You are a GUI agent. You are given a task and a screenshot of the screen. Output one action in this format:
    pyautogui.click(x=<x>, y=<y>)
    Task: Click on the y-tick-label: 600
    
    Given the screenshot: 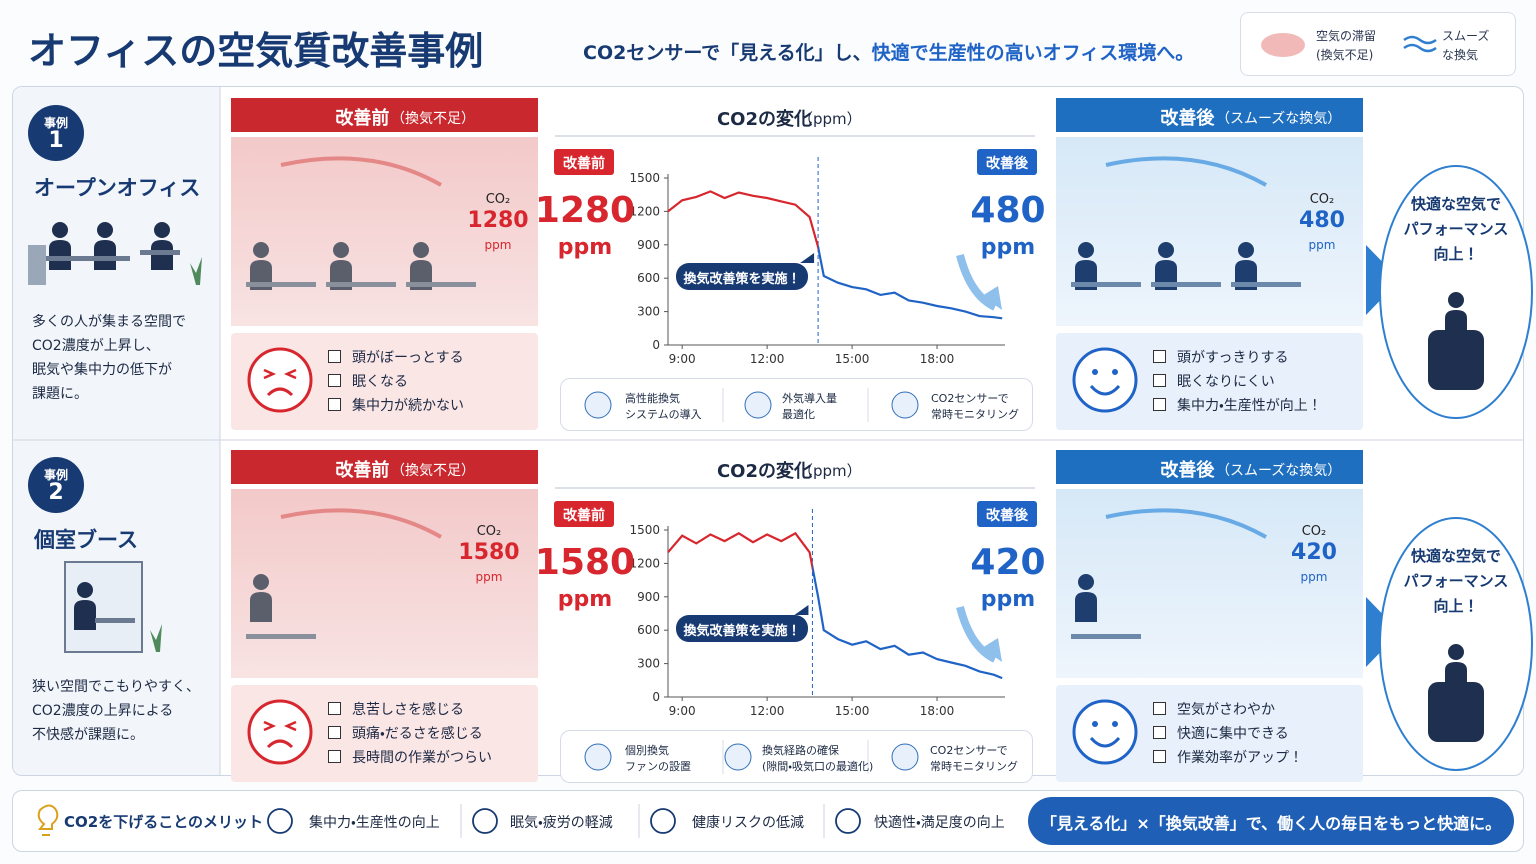 What is the action you would take?
    pyautogui.click(x=648, y=630)
    